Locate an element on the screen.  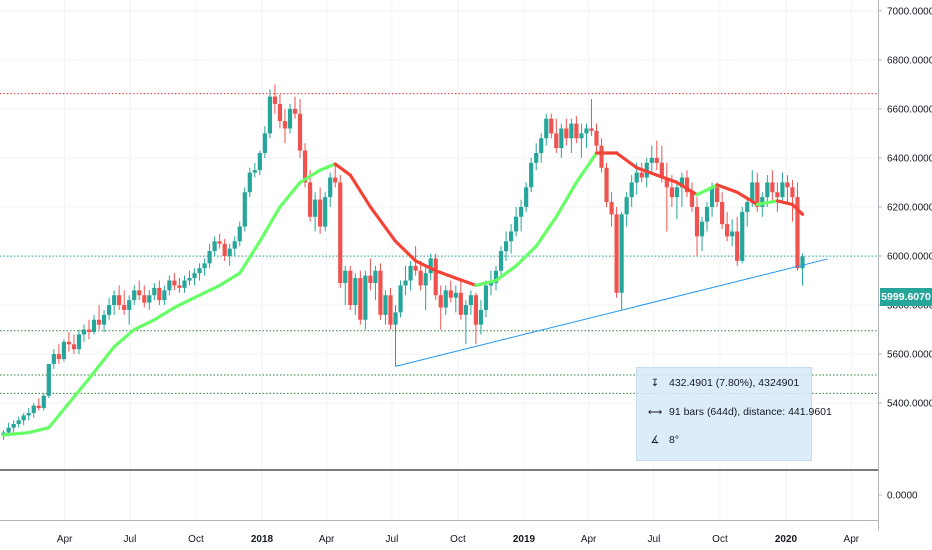
x-tick-label: 2018 is located at coordinates (262, 539).